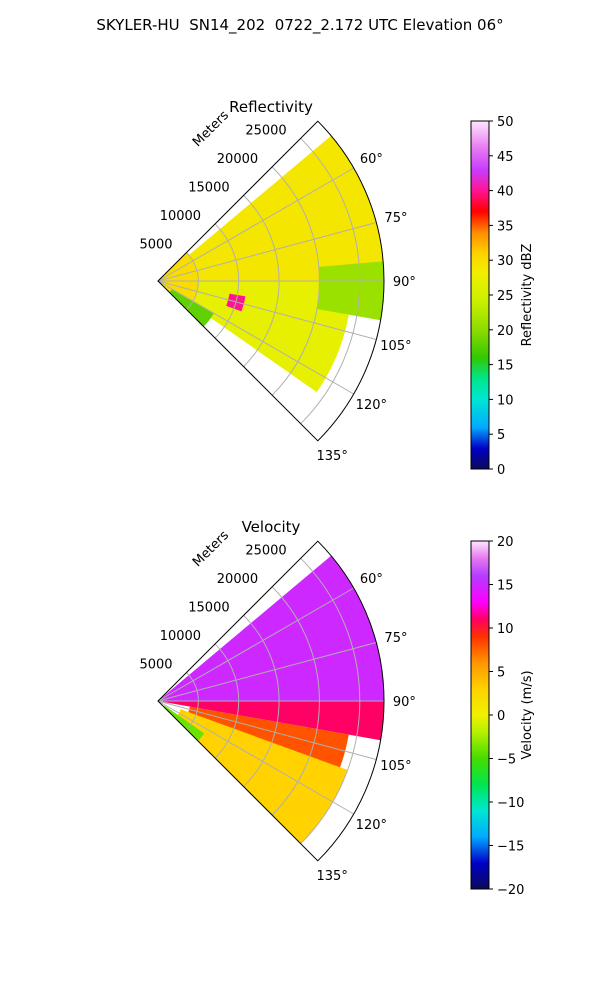 This screenshot has height=1000, width=600. I want to click on chart-title: Reflectivity, so click(271, 107).